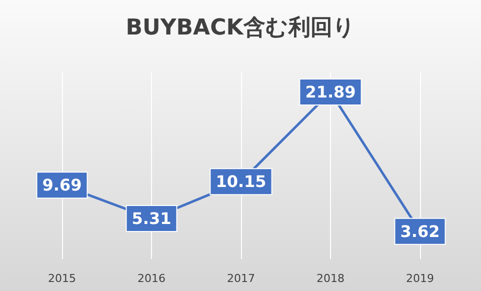 This screenshot has height=291, width=481. What do you see at coordinates (62, 278) in the screenshot?
I see `x-tick-label: 2015` at bounding box center [62, 278].